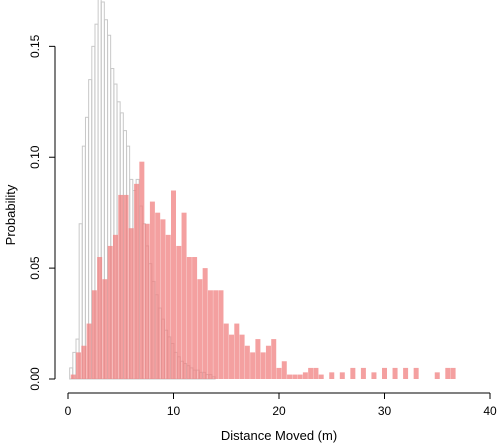 The image size is (500, 445). Describe the element at coordinates (490, 411) in the screenshot. I see `x-tick-label: 40` at that location.